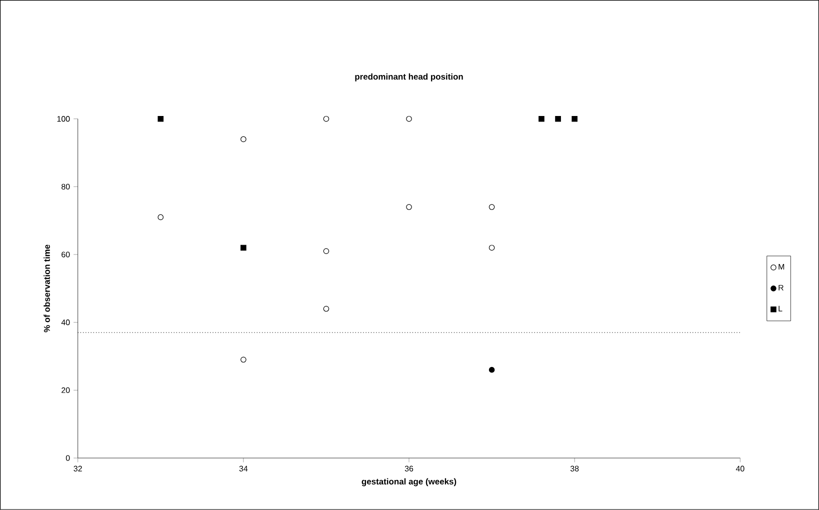  I want to click on x-axis-title: gestational age (weeks), so click(409, 482).